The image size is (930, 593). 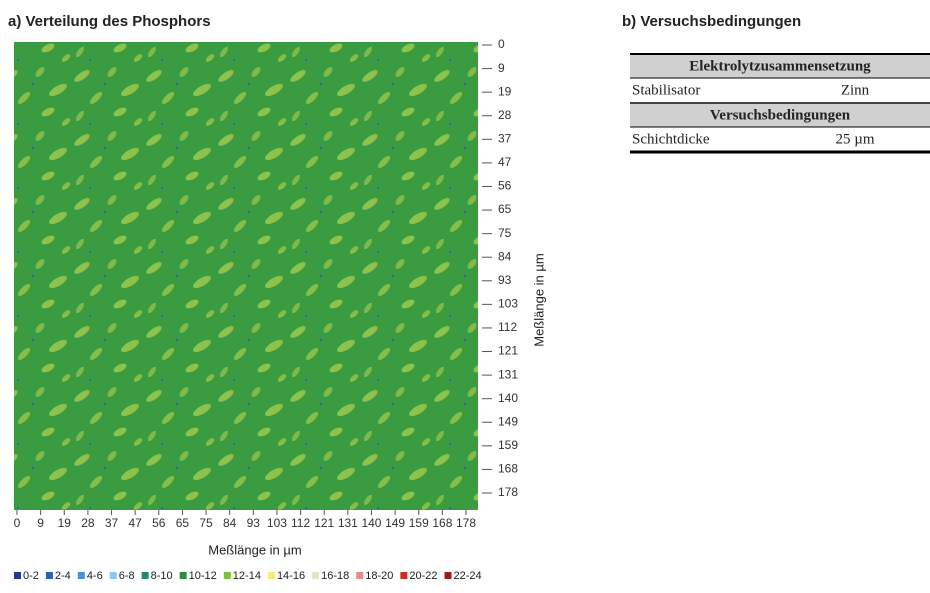 I want to click on x-tick-label: 19, so click(x=65, y=523).